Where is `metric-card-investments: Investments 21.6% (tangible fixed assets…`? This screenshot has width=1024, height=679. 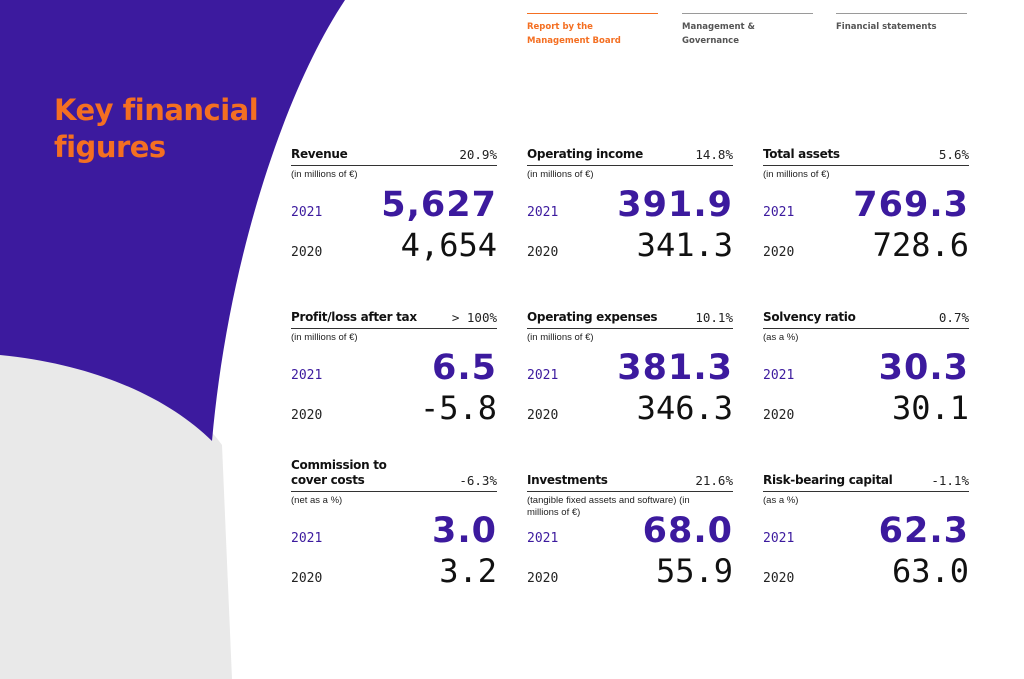 metric-card-investments: Investments 21.6% (tangible fixed assets… is located at coordinates (630, 532).